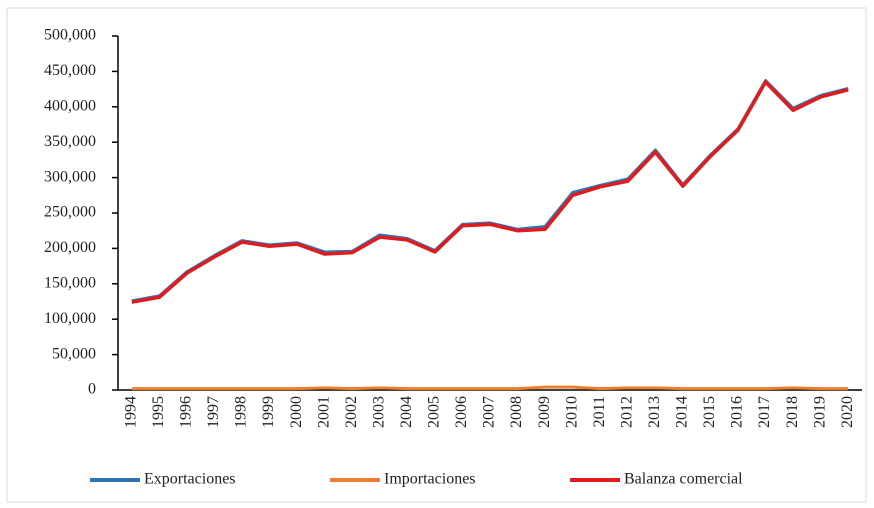 The width and height of the screenshot is (874, 508). Describe the element at coordinates (430, 479) in the screenshot. I see `legend-label: Importaciones` at that location.